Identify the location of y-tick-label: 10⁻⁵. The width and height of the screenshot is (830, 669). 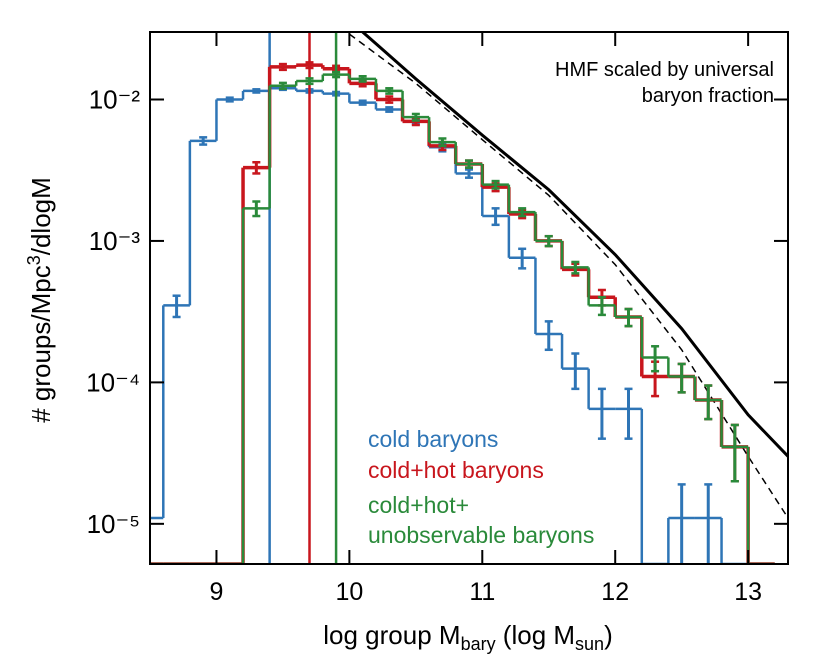
(113, 524).